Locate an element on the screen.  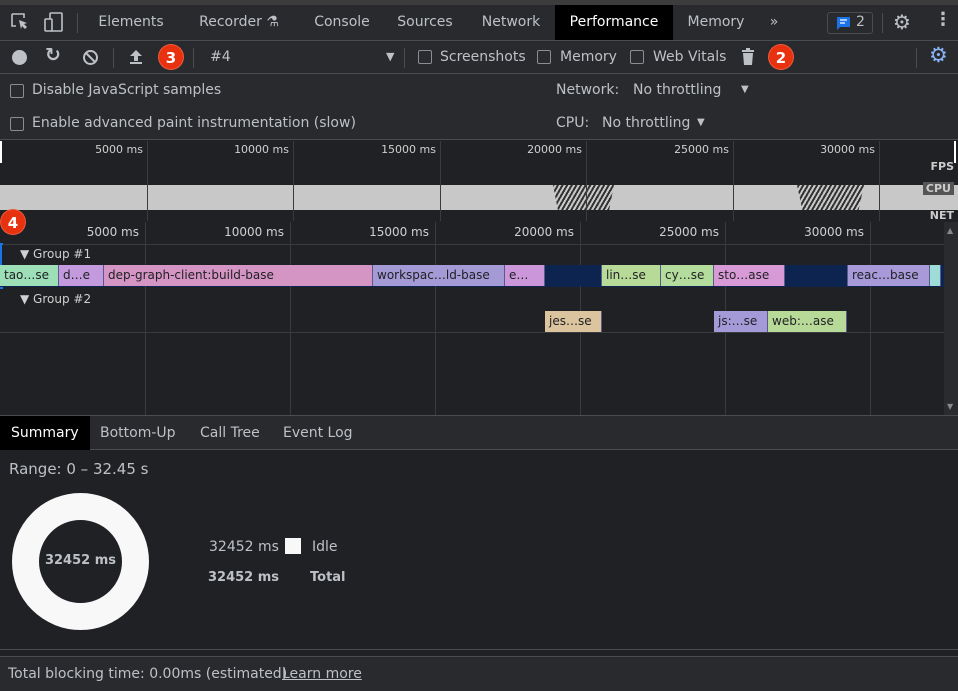
overview-tick-label: 15000 ms is located at coordinates (408, 149).